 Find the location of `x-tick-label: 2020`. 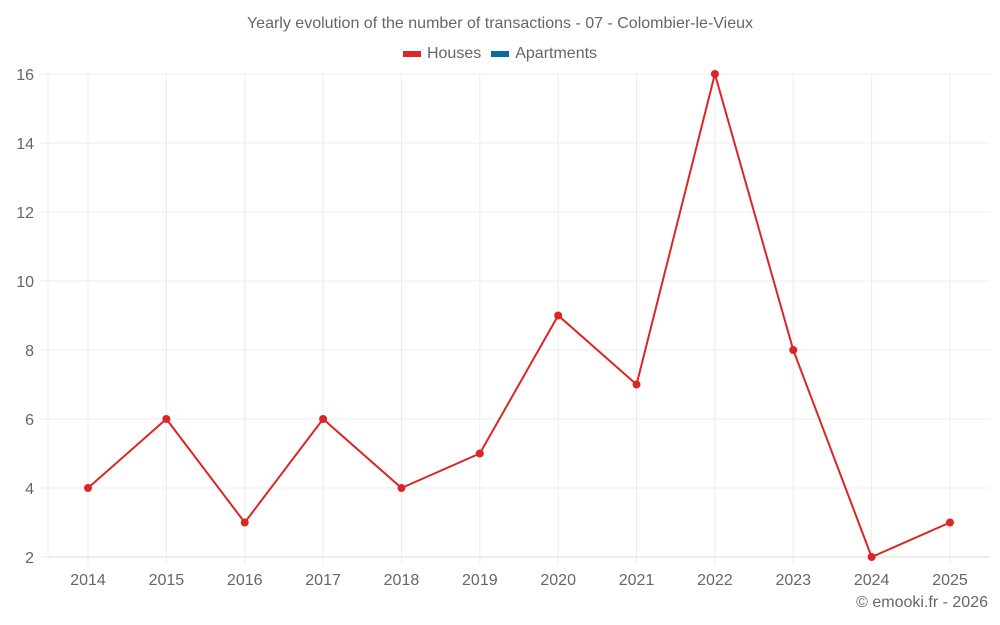

x-tick-label: 2020 is located at coordinates (558, 580).